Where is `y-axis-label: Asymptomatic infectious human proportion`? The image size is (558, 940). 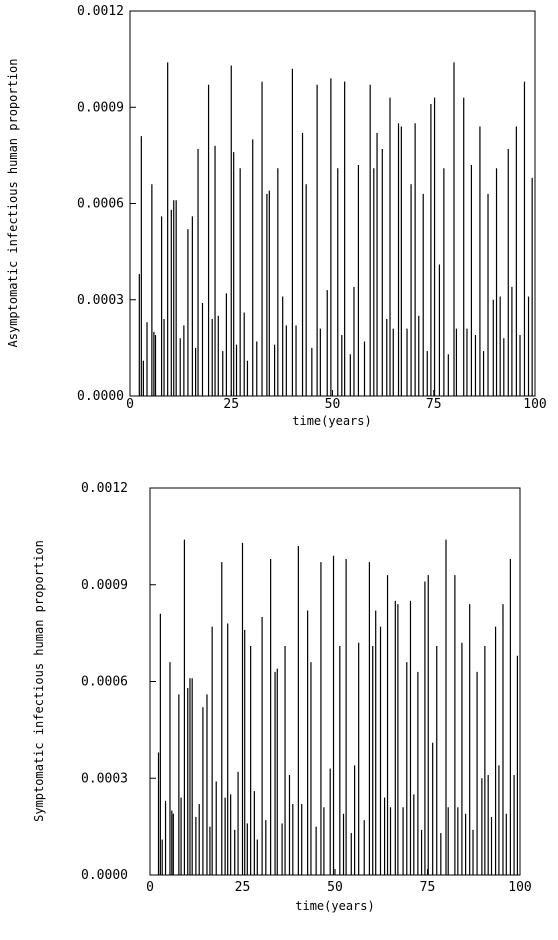 y-axis-label: Asymptomatic infectious human proportion is located at coordinates (13, 203).